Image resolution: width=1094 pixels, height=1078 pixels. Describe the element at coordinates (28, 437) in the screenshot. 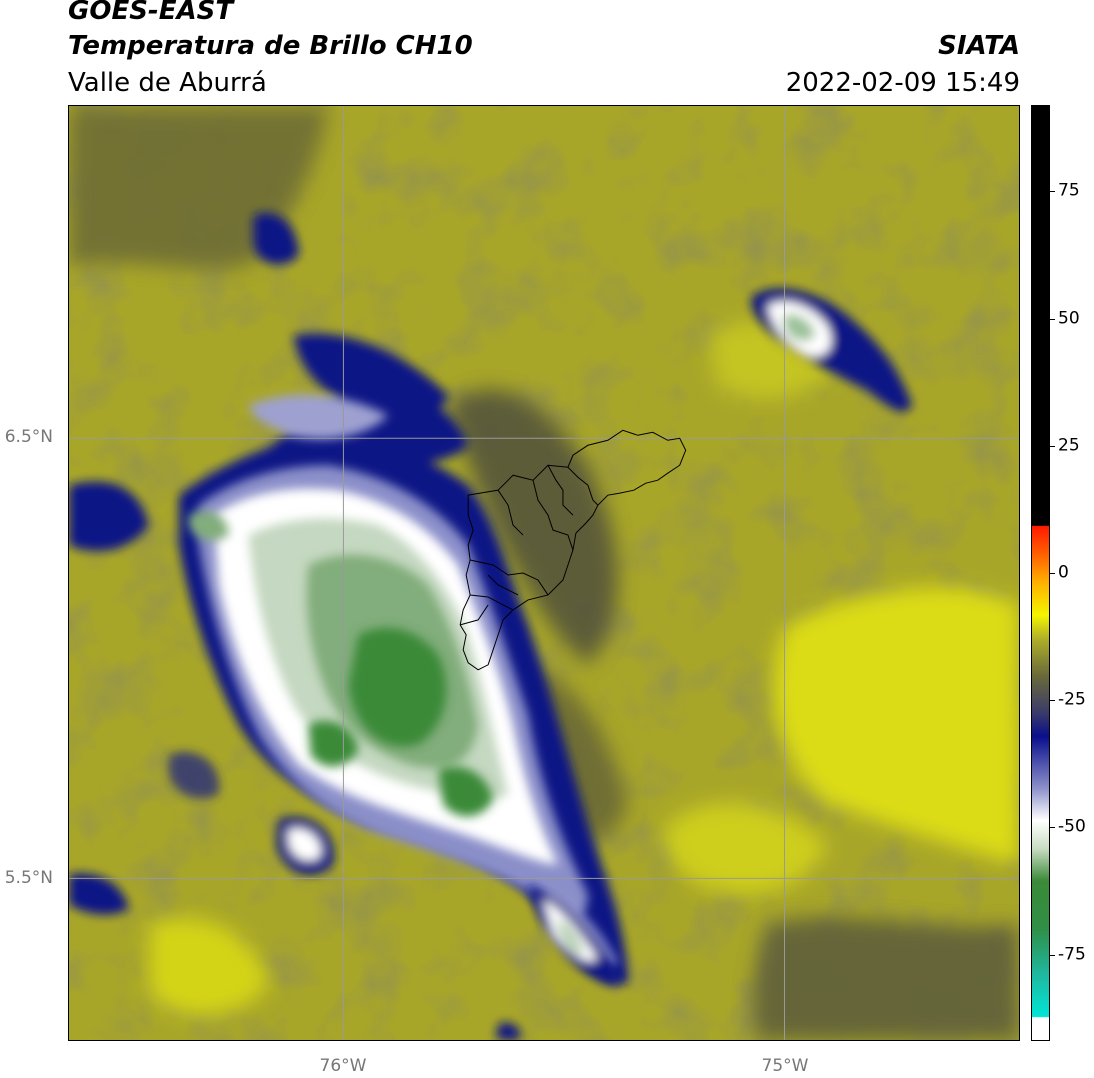

I see `lat-label-6.5: 6.5°N` at that location.